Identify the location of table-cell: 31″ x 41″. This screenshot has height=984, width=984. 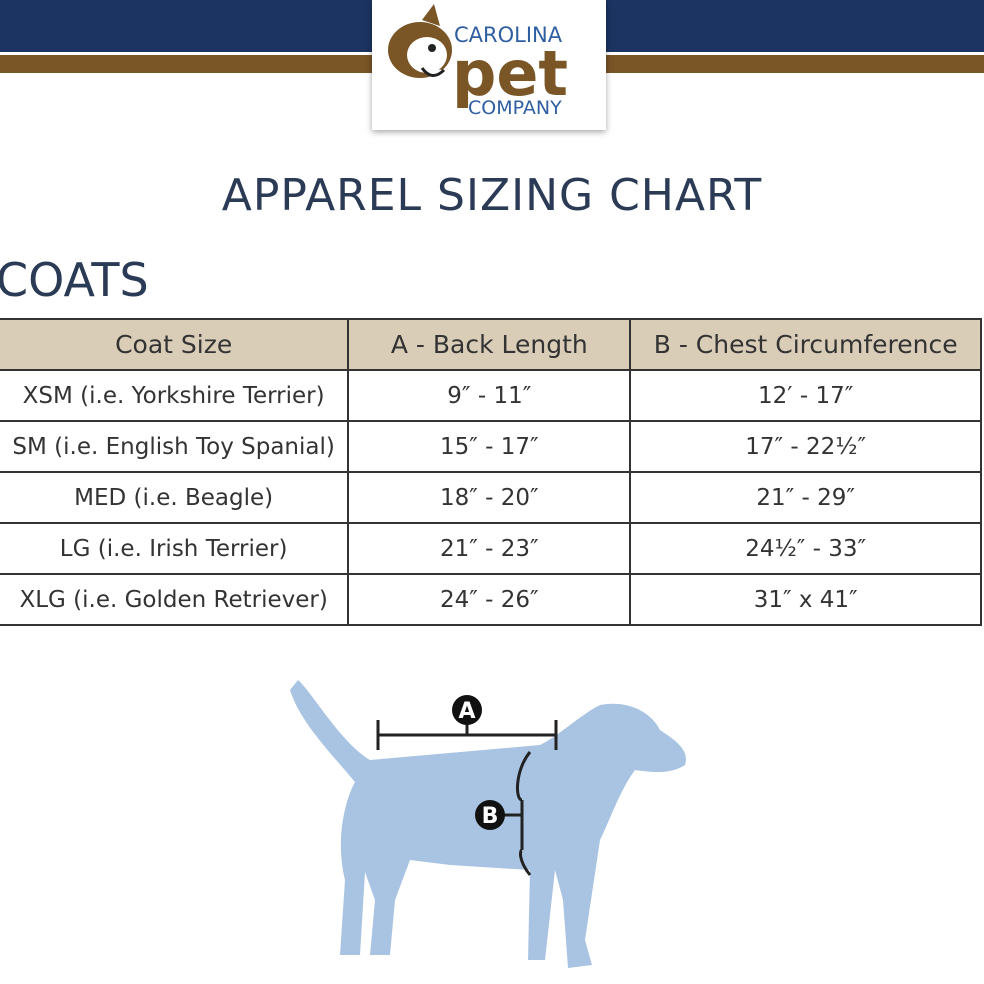
(805, 599).